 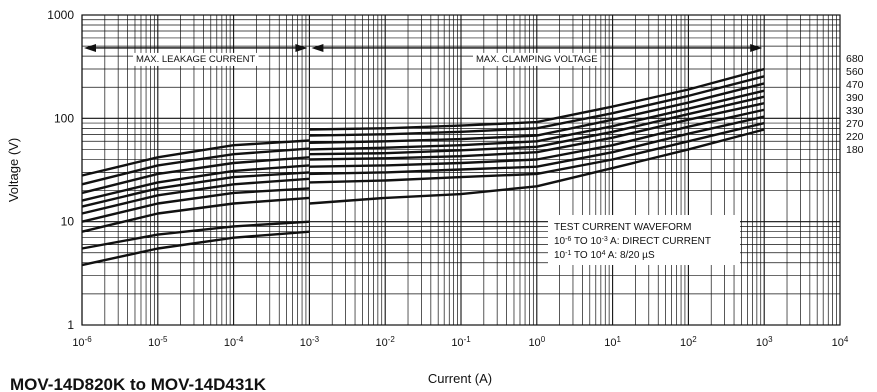 I want to click on max-clamping-voltage-label: MAX. CLAMPING VOLTAGE, so click(x=537, y=59).